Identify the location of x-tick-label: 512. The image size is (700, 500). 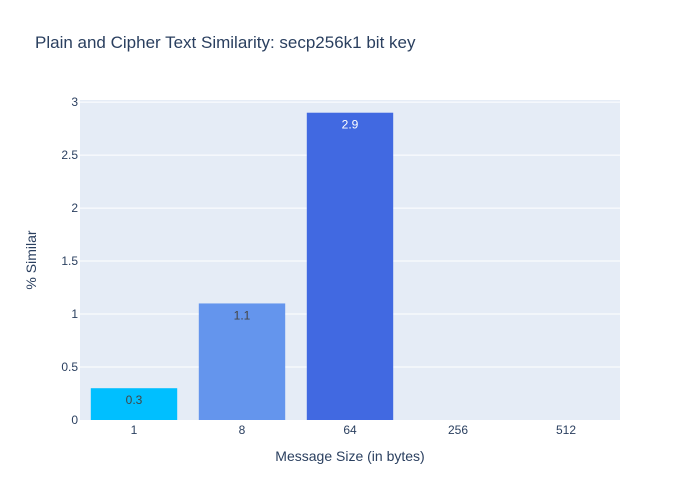
(566, 430).